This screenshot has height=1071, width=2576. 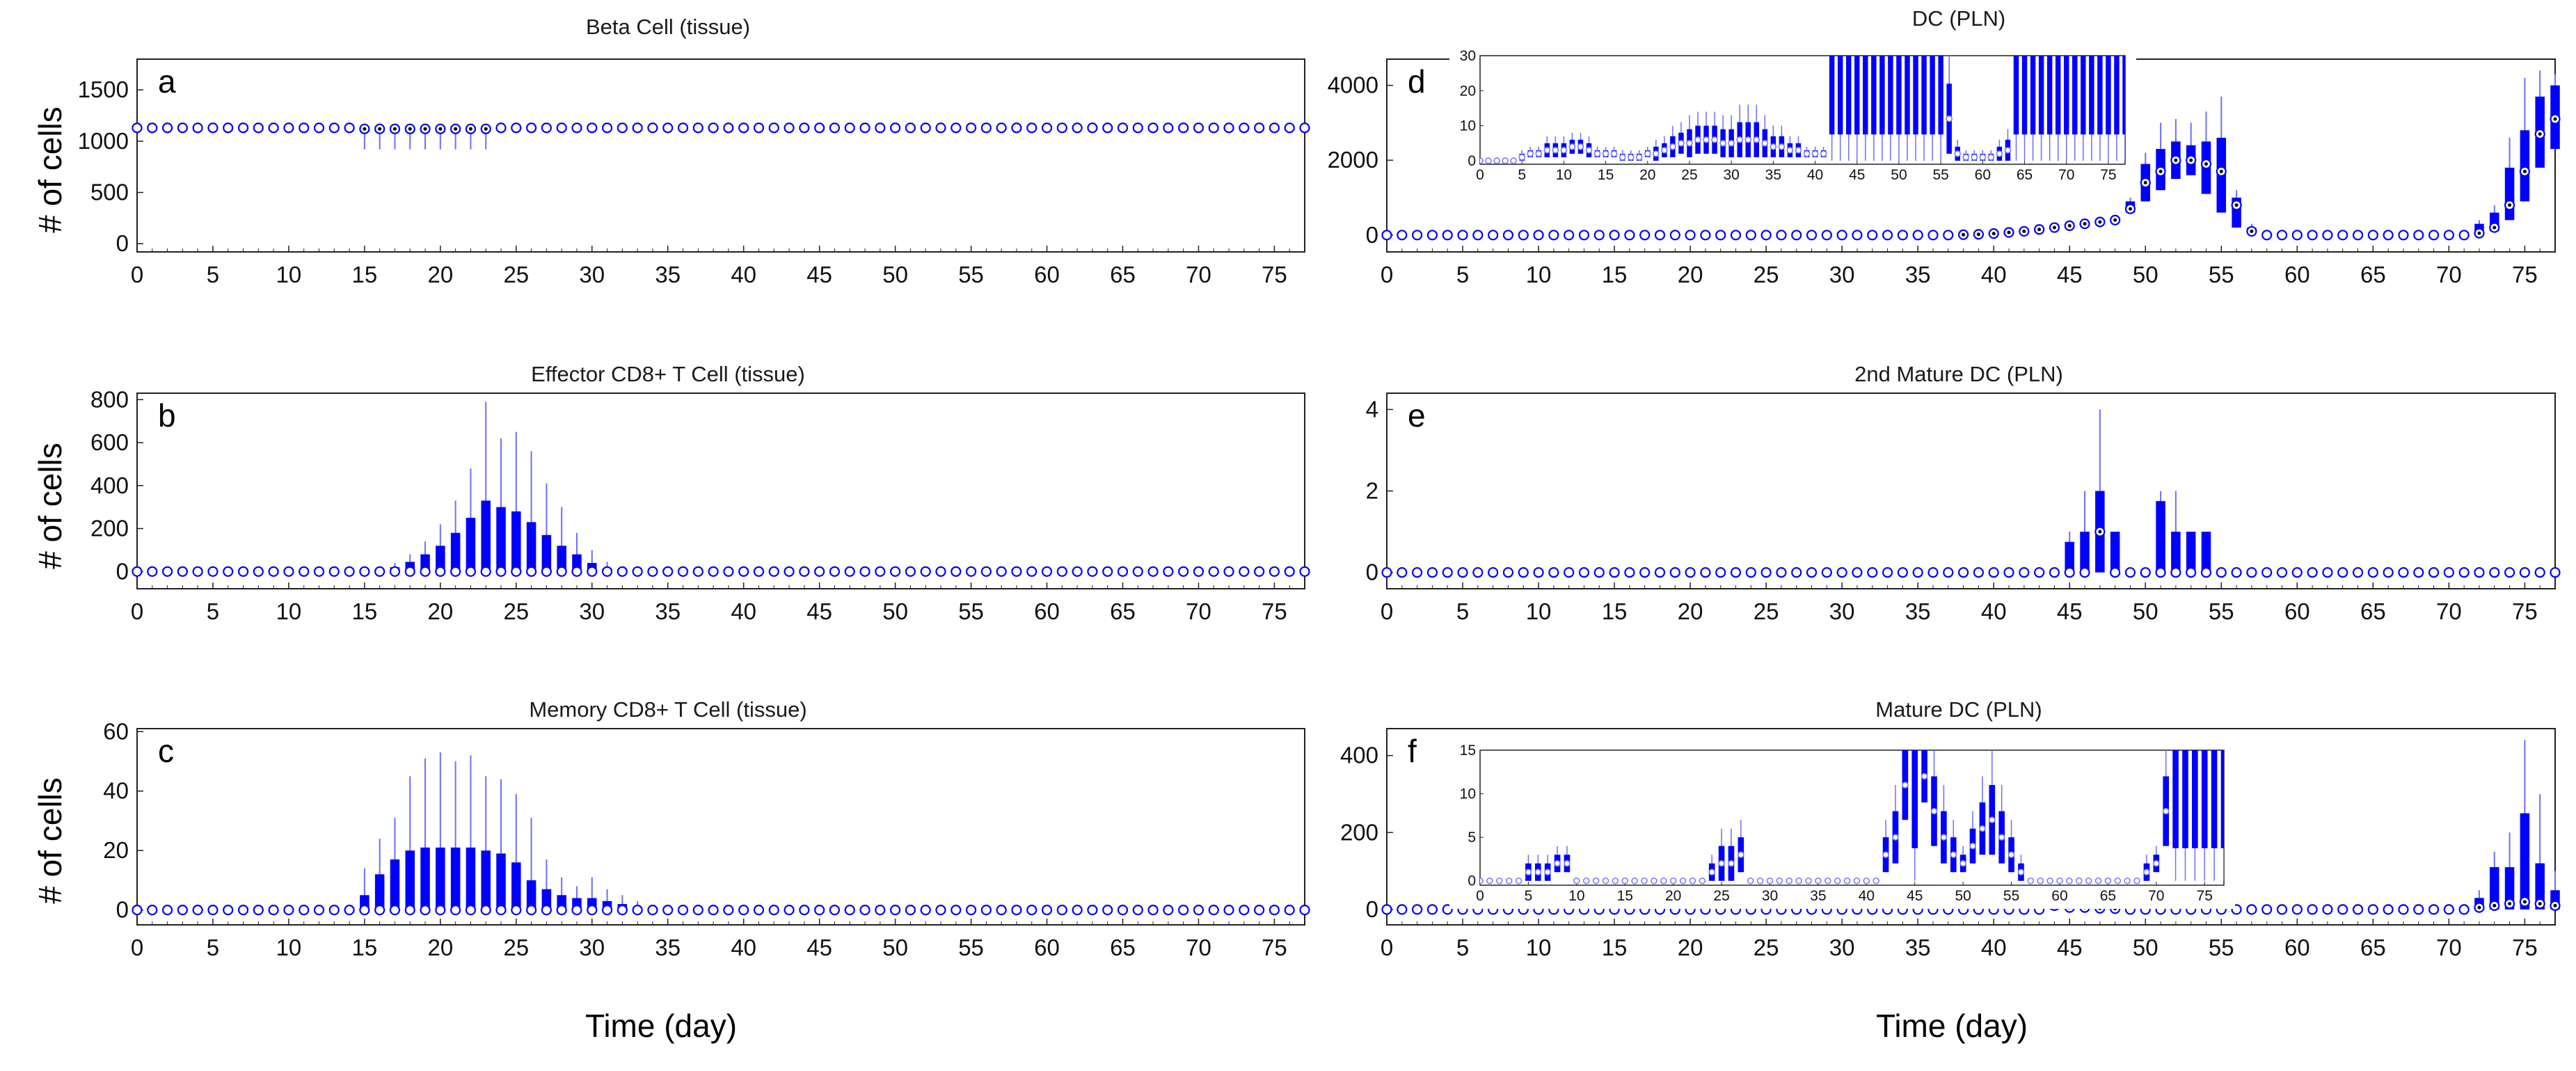 I want to click on panel-e-xtick-label: 45, so click(x=2070, y=611).